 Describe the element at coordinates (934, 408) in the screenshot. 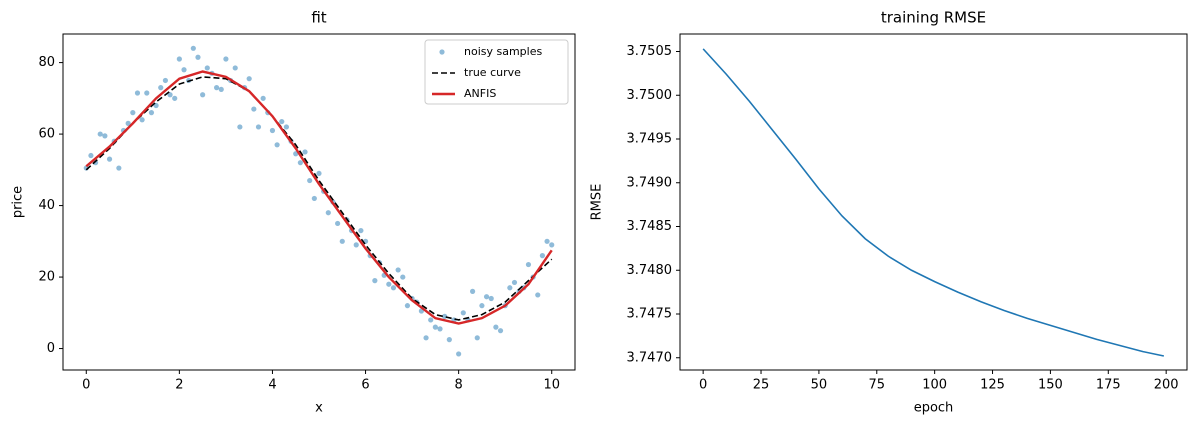

I see `x-axis-label: epoch` at that location.